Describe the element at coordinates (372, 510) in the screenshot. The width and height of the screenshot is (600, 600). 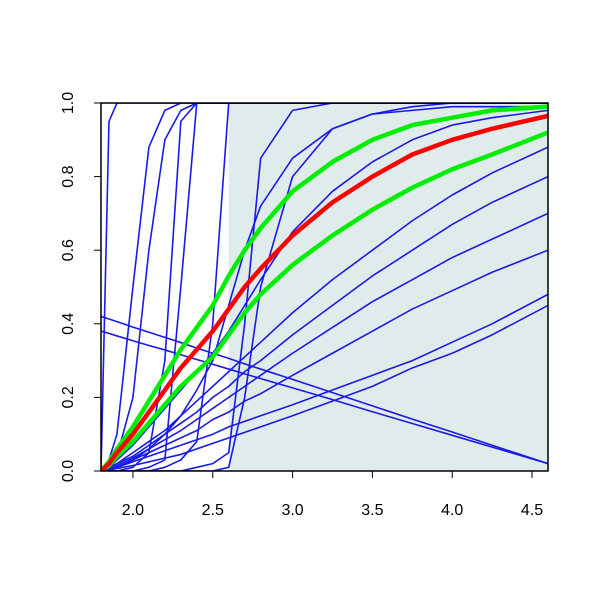
I see `x-tick-label: 3.5` at that location.